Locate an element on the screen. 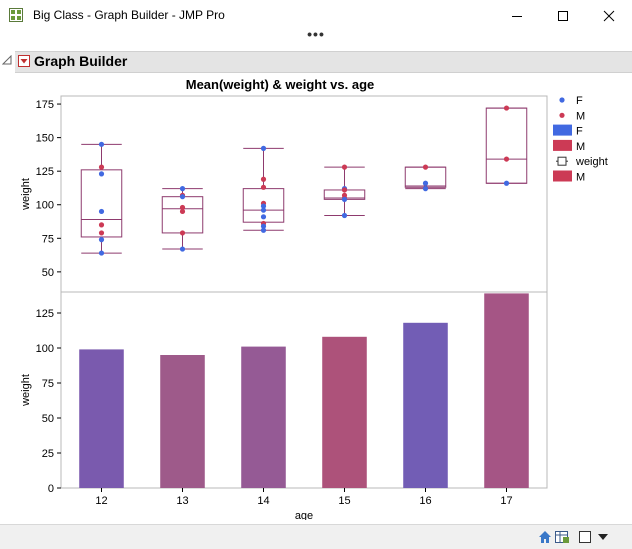 Image resolution: width=632 pixels, height=549 pixels. y-tick-label: 125 is located at coordinates (45, 172).